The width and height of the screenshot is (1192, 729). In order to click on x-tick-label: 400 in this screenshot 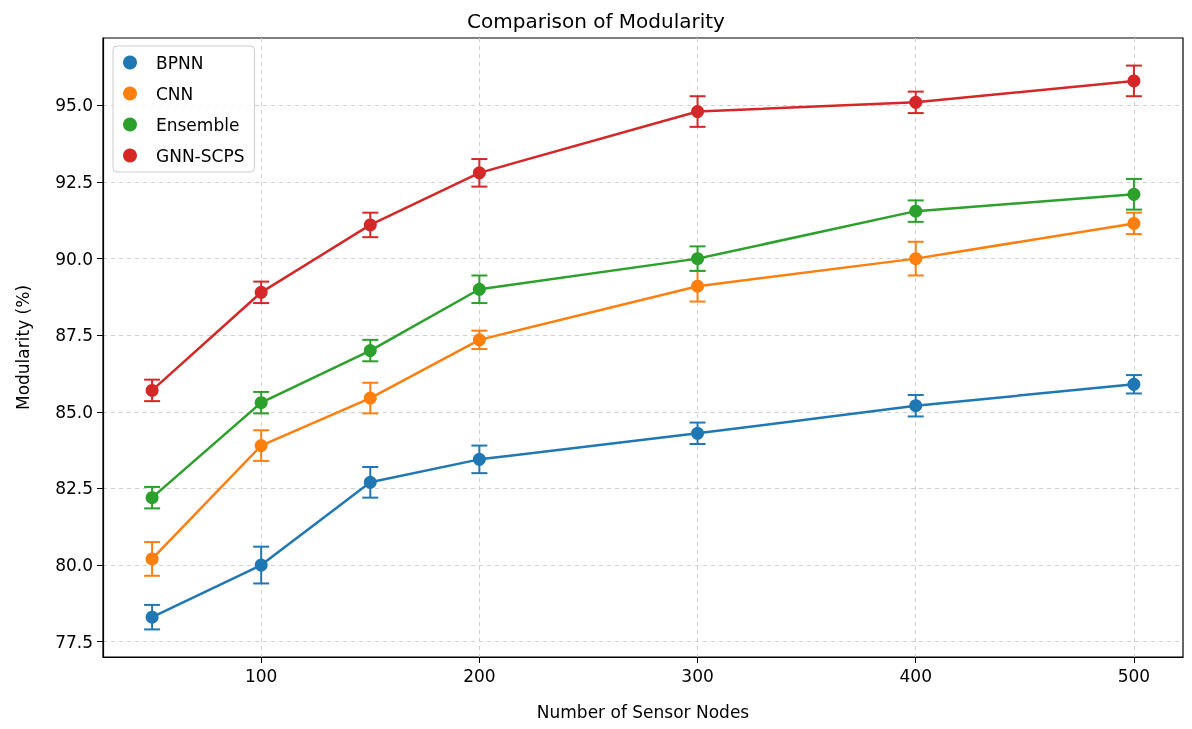, I will do `click(915, 675)`.